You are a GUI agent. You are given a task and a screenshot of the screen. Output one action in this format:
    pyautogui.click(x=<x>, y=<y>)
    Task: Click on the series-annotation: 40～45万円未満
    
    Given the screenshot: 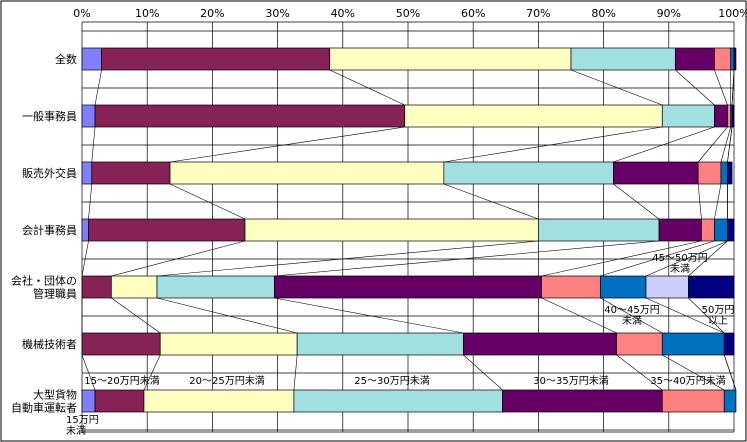 What is the action you would take?
    pyautogui.click(x=631, y=316)
    